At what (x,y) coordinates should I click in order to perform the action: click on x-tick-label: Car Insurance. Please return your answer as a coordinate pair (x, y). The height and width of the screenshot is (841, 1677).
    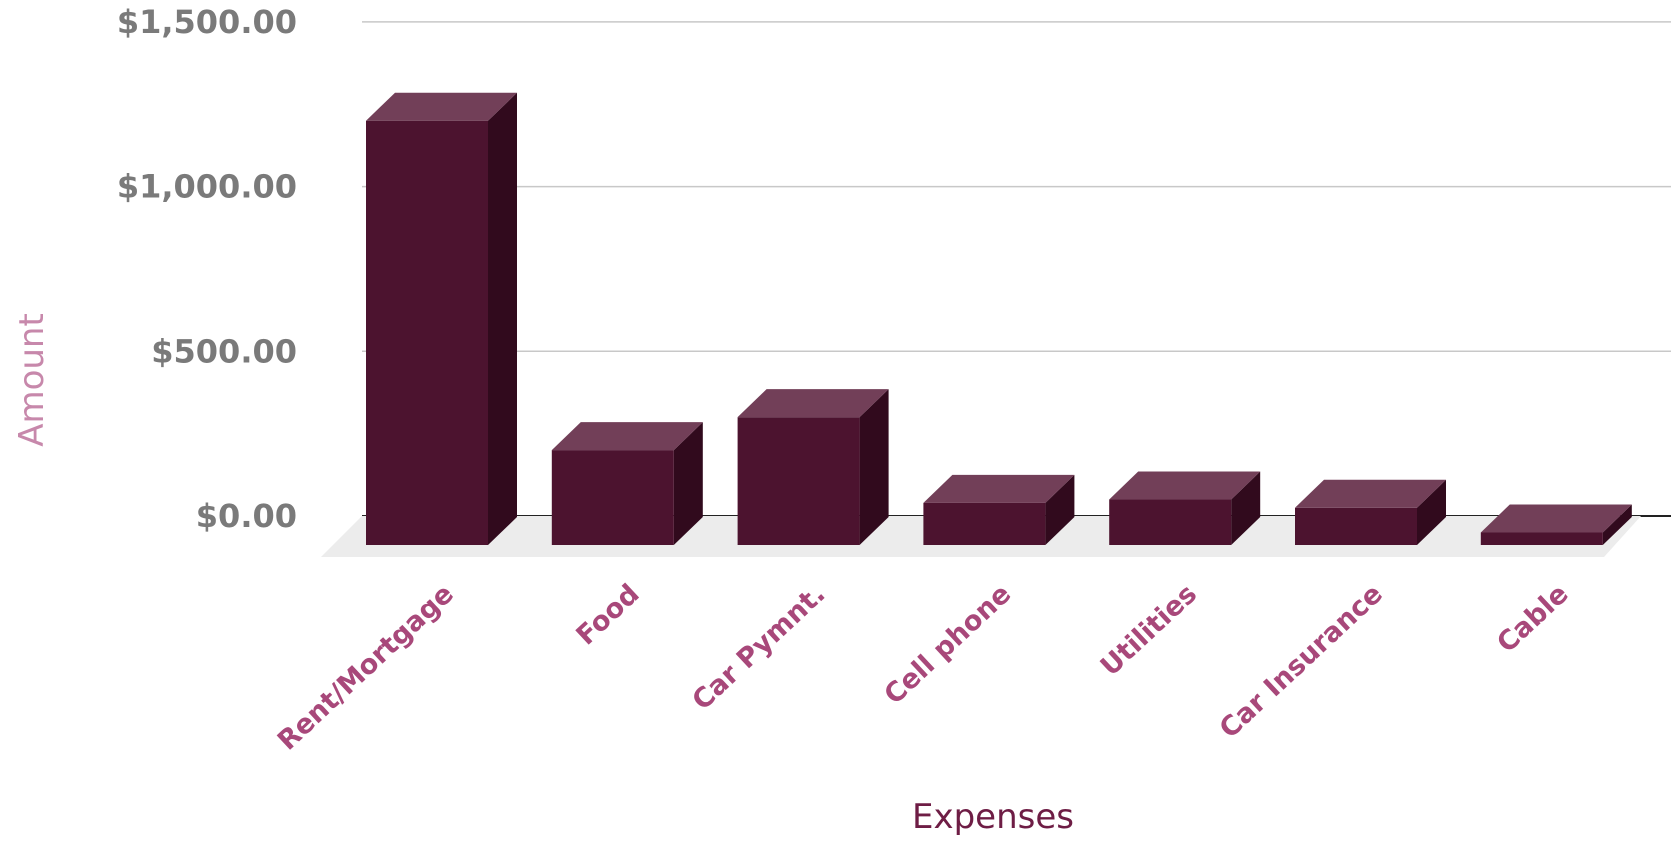
    Looking at the image, I should click on (1301, 661).